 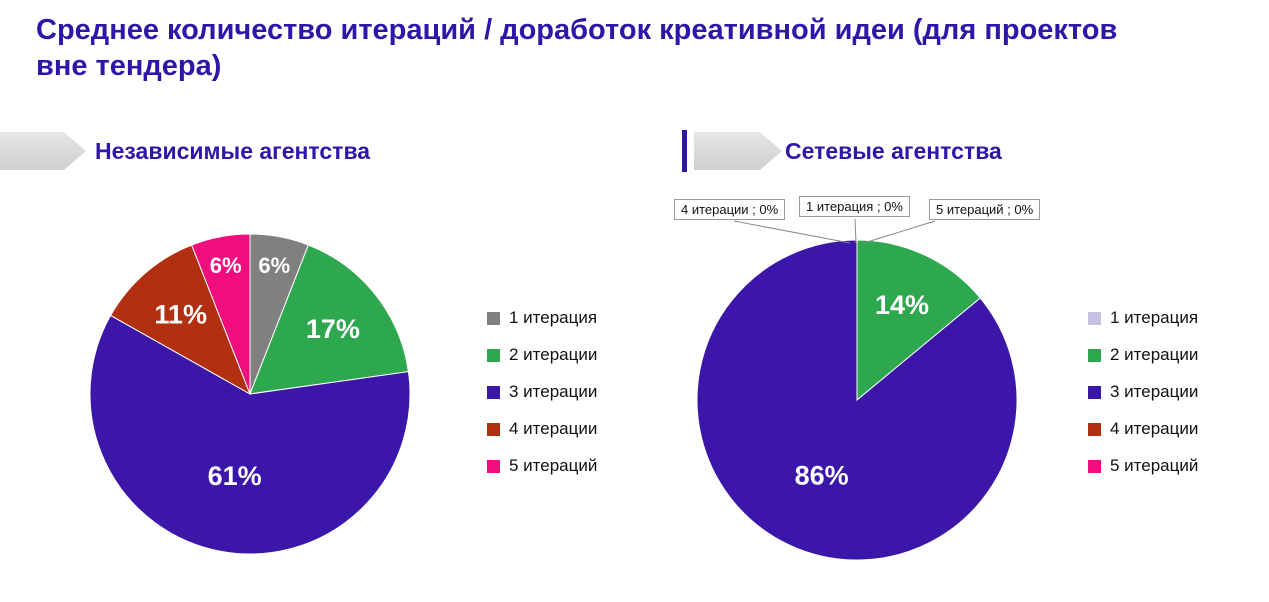 What do you see at coordinates (985, 209) in the screenshot?
I see `callout-5-iterations: 5 итераций ; 0%` at bounding box center [985, 209].